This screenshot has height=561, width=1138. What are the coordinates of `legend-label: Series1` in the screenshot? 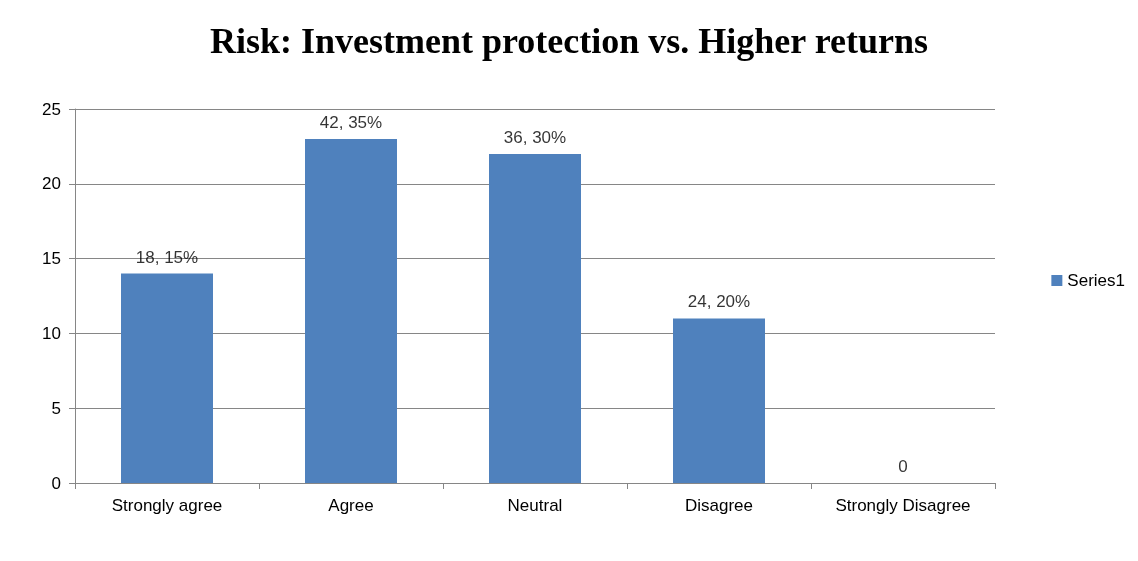 It's located at (1096, 280).